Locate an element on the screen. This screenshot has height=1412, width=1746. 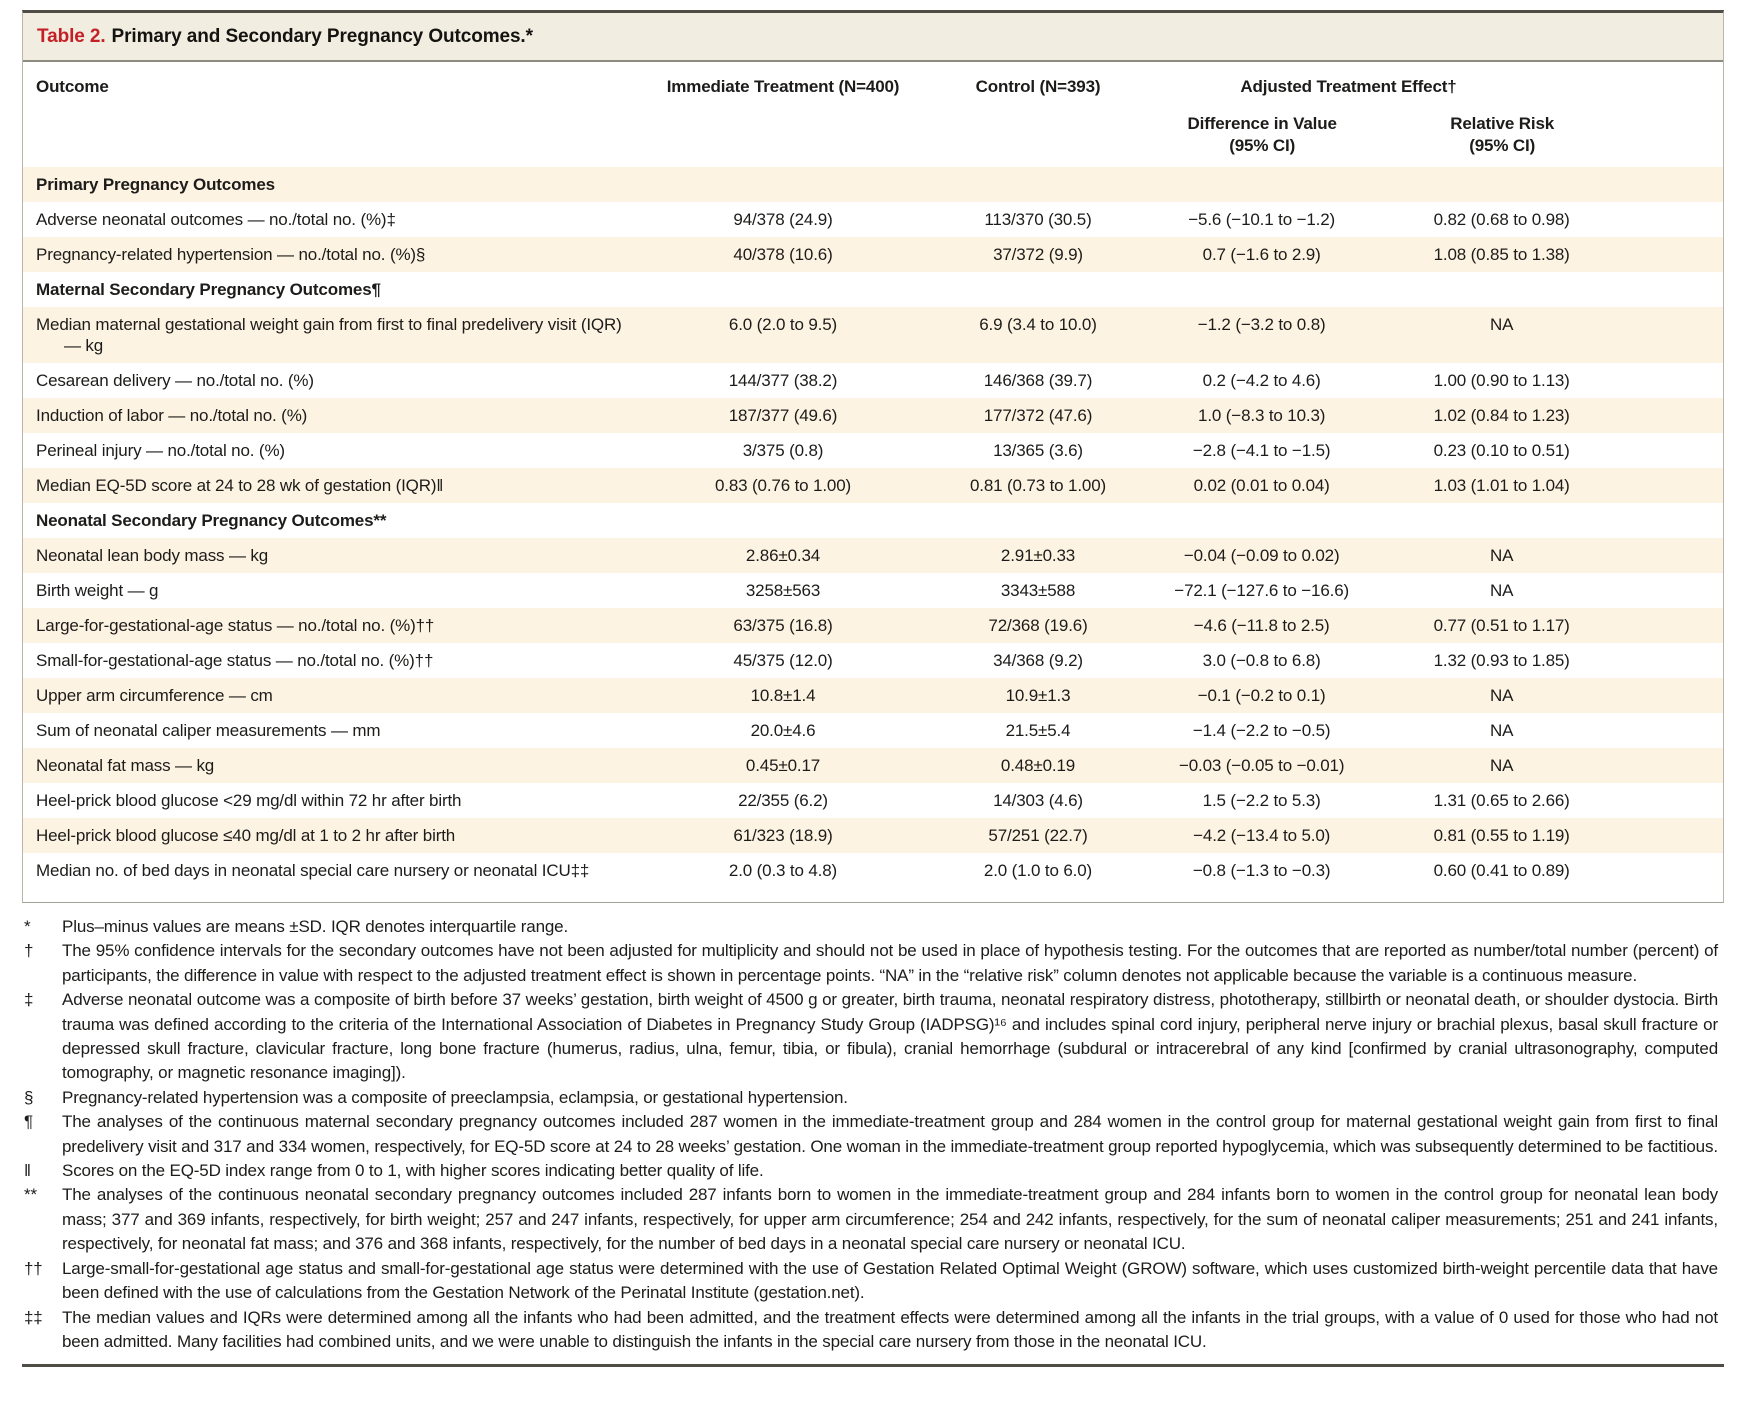
relative-risk-value: 0.77 (0.51 to 1.17) is located at coordinates (1501, 625).